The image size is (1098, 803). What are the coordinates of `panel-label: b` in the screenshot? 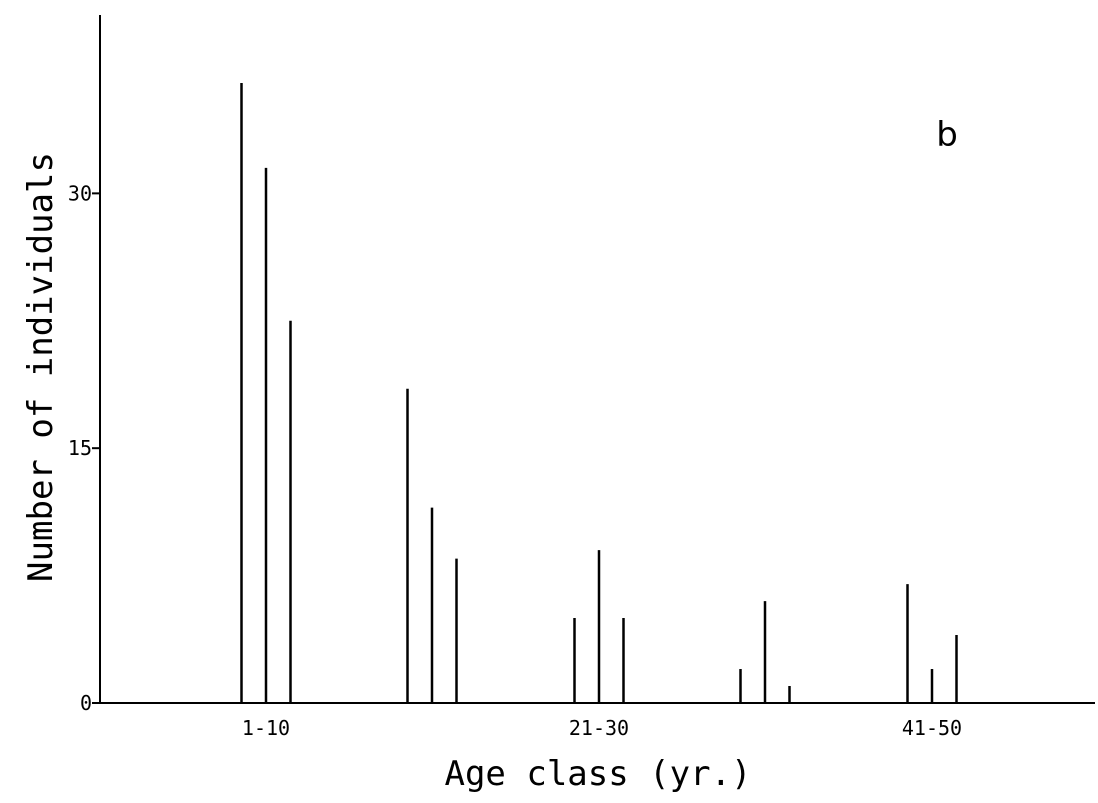 It's located at (947, 135).